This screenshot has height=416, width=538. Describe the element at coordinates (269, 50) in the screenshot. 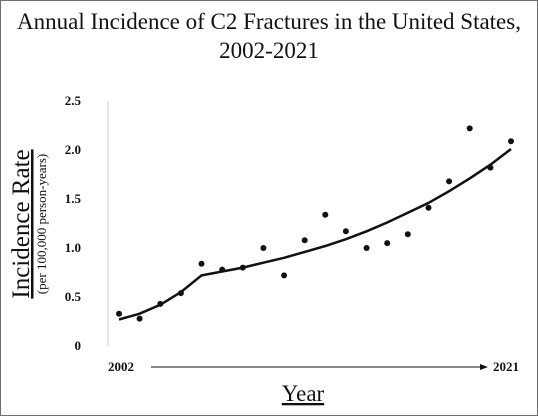

I see `chart-title-line2: 2002-2021` at that location.